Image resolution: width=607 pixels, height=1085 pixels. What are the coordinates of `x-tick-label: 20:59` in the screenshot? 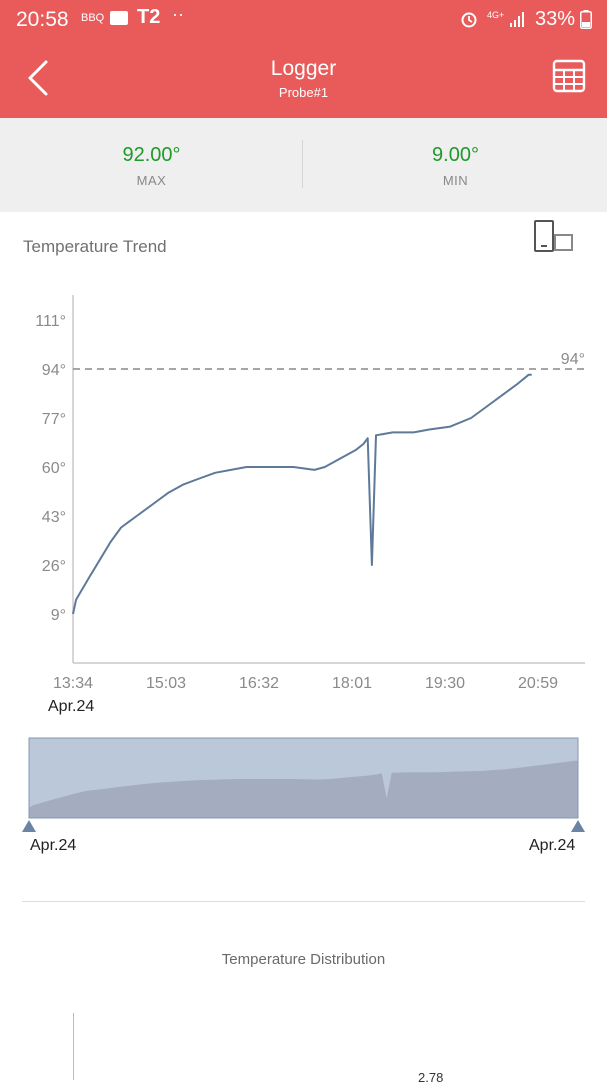 It's located at (538, 682).